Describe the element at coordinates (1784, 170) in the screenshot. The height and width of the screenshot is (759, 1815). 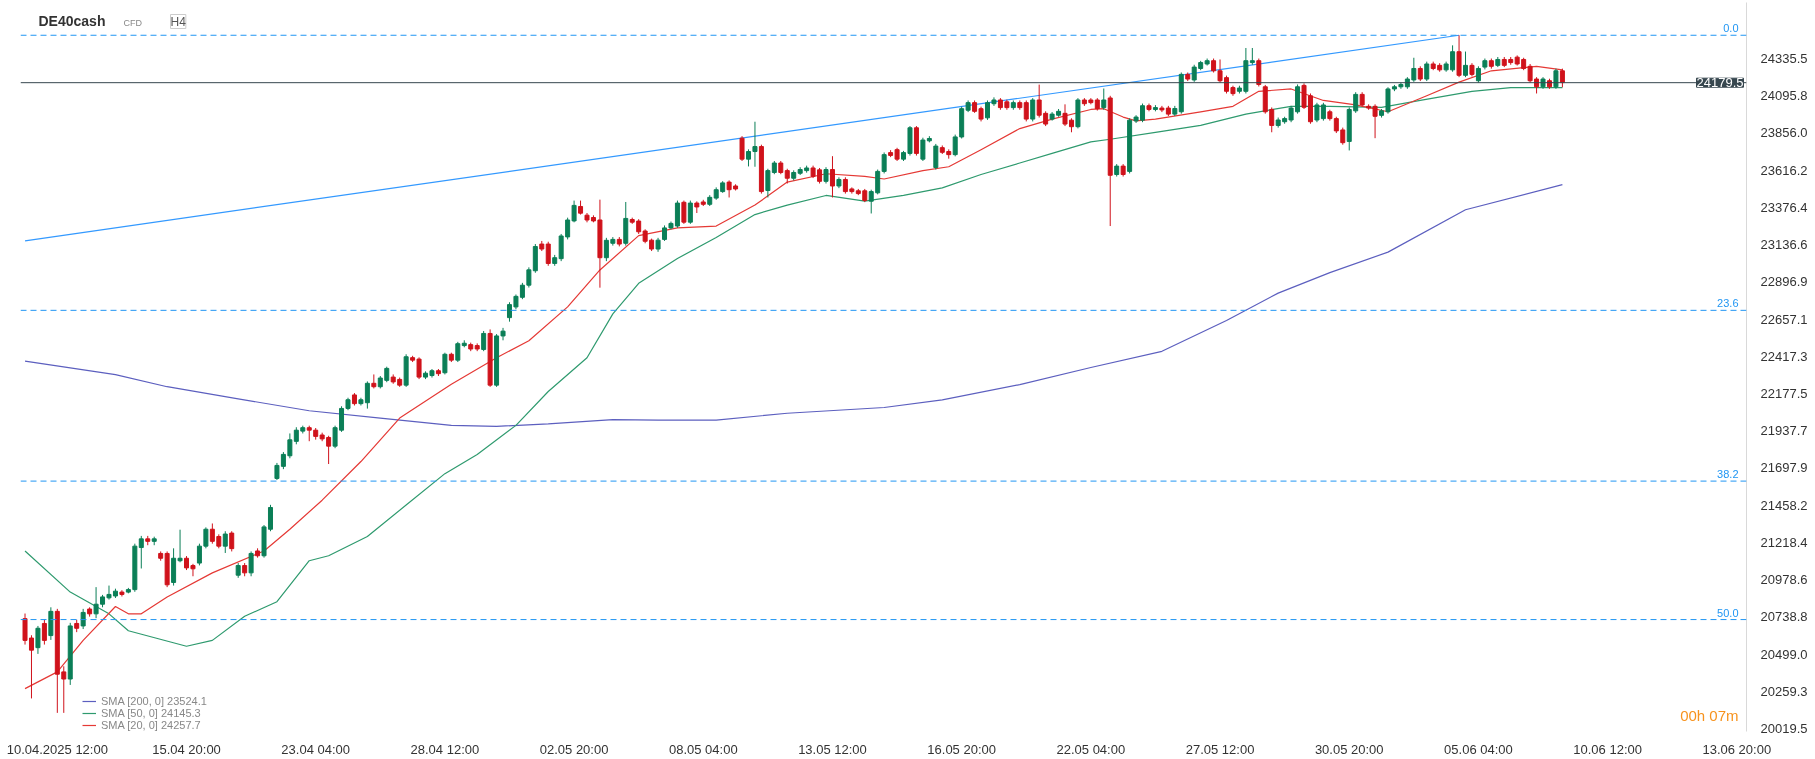
I see `y-tick-label: 23616.2` at that location.